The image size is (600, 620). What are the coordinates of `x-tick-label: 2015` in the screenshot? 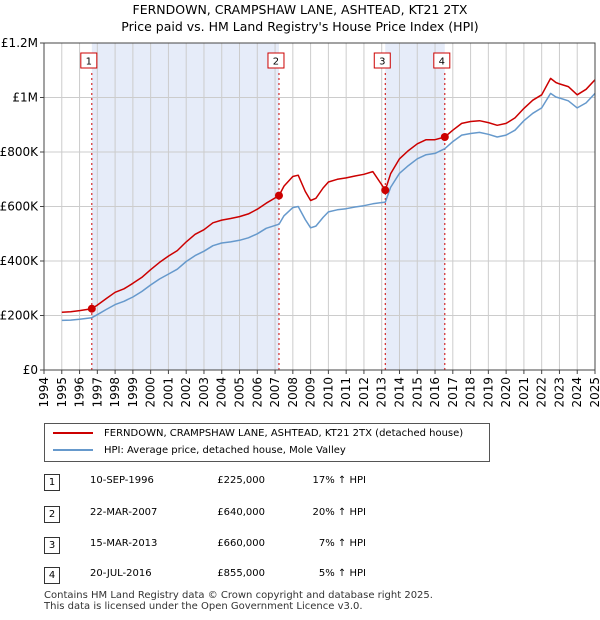 It's located at (417, 392).